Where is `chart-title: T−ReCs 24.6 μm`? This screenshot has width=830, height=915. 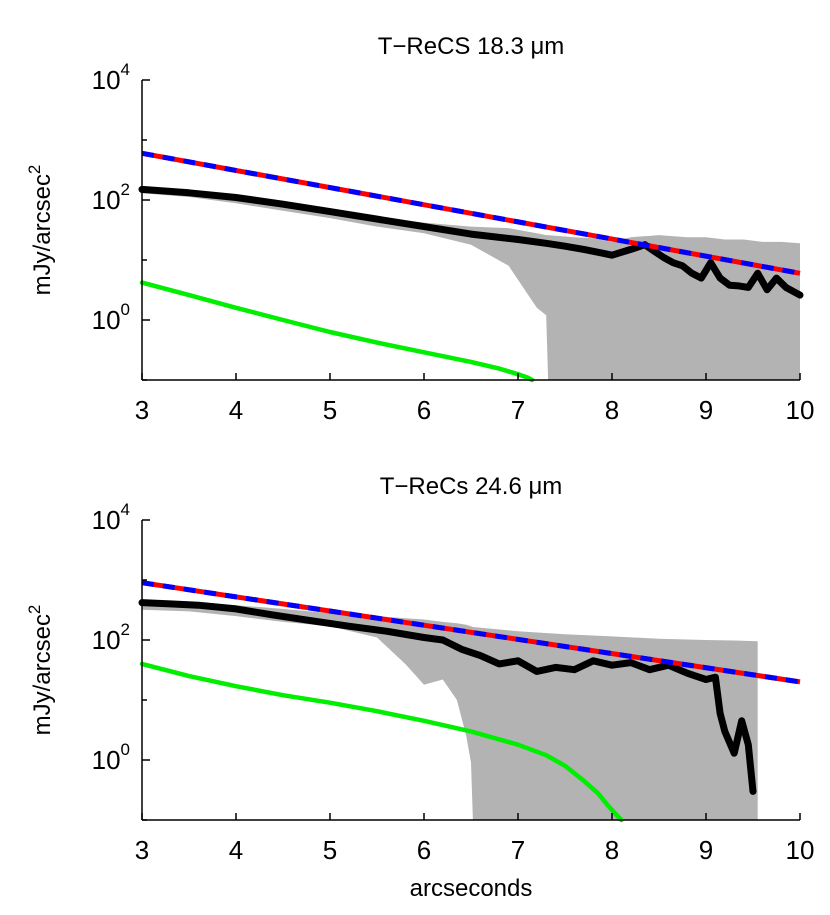 chart-title: T−ReCs 24.6 μm is located at coordinates (471, 486).